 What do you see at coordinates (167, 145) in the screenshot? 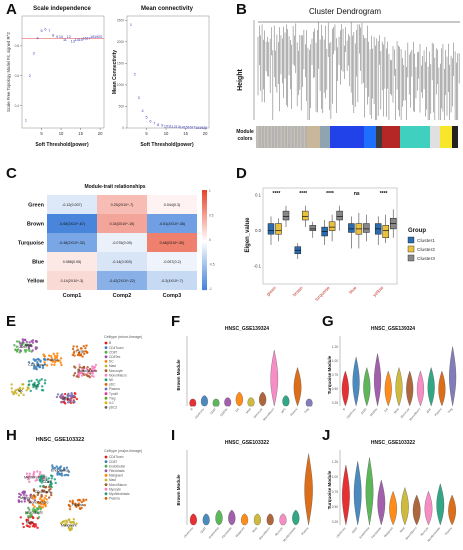
I see `a2-xlabel: Soft Threshold(power)` at bounding box center [167, 145].